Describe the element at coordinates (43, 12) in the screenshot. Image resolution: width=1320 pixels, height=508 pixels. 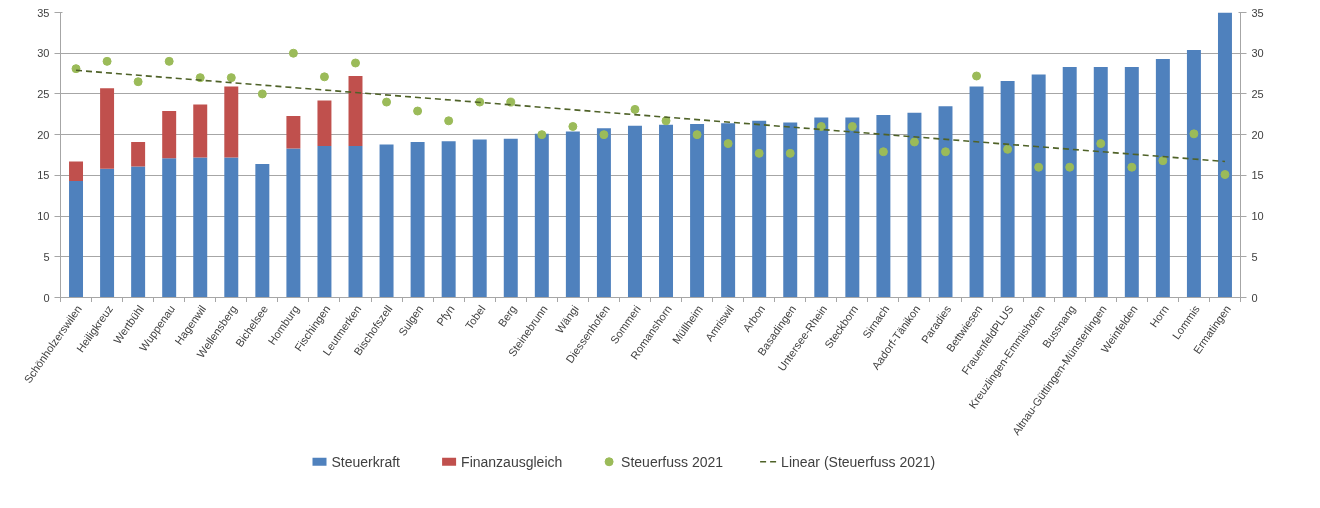
I see `y-tick-label: 35` at that location.